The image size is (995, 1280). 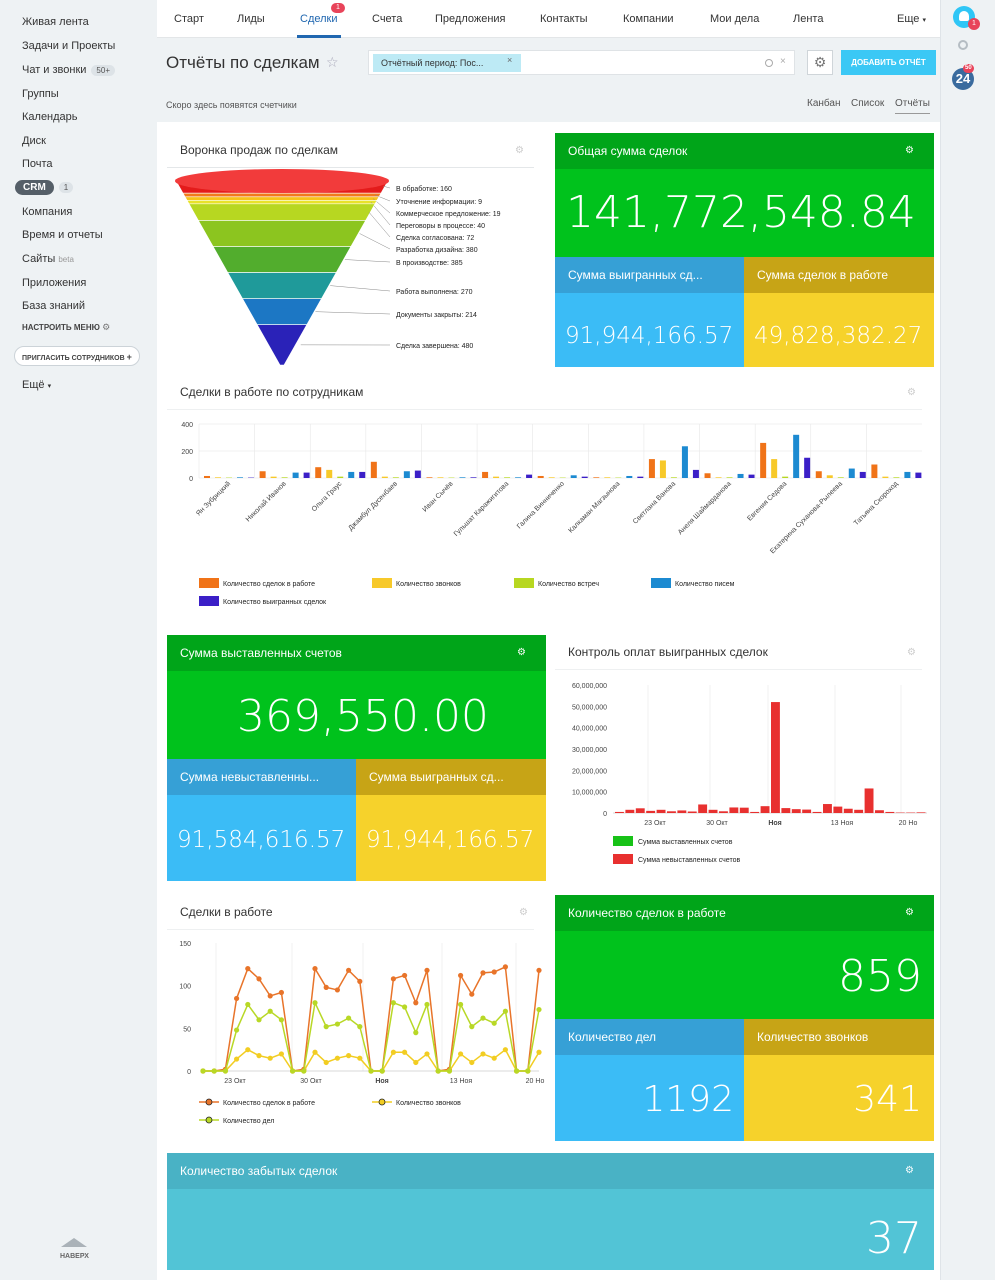 I want to click on tab-more: Еще ▾, so click(x=911, y=19).